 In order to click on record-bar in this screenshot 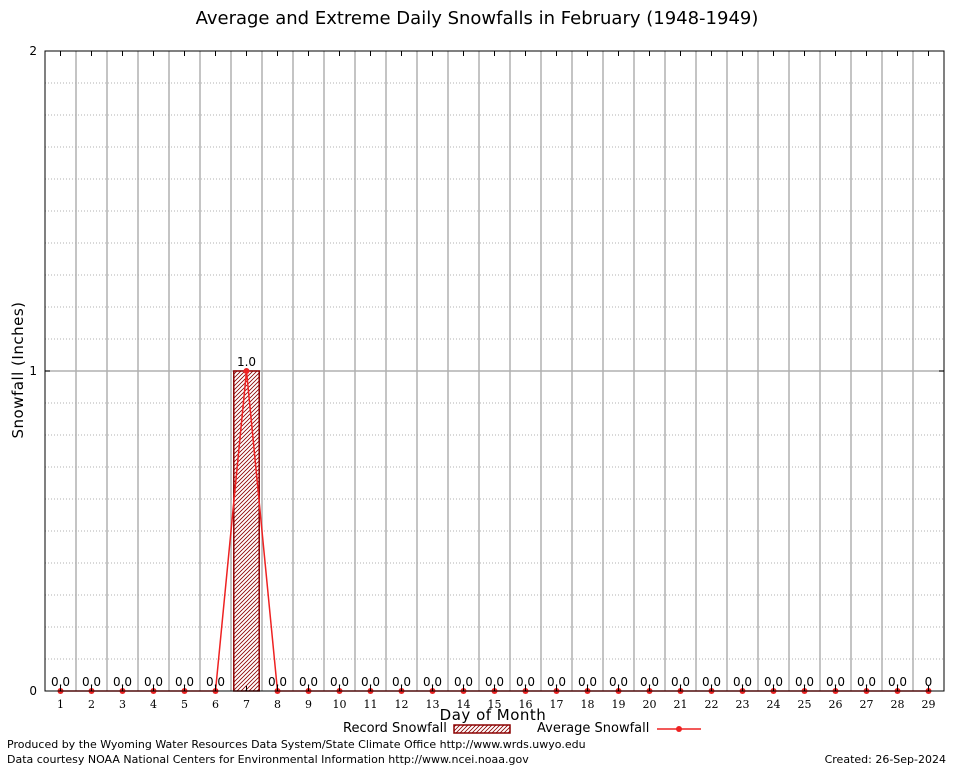, I will do `click(246, 531)`.